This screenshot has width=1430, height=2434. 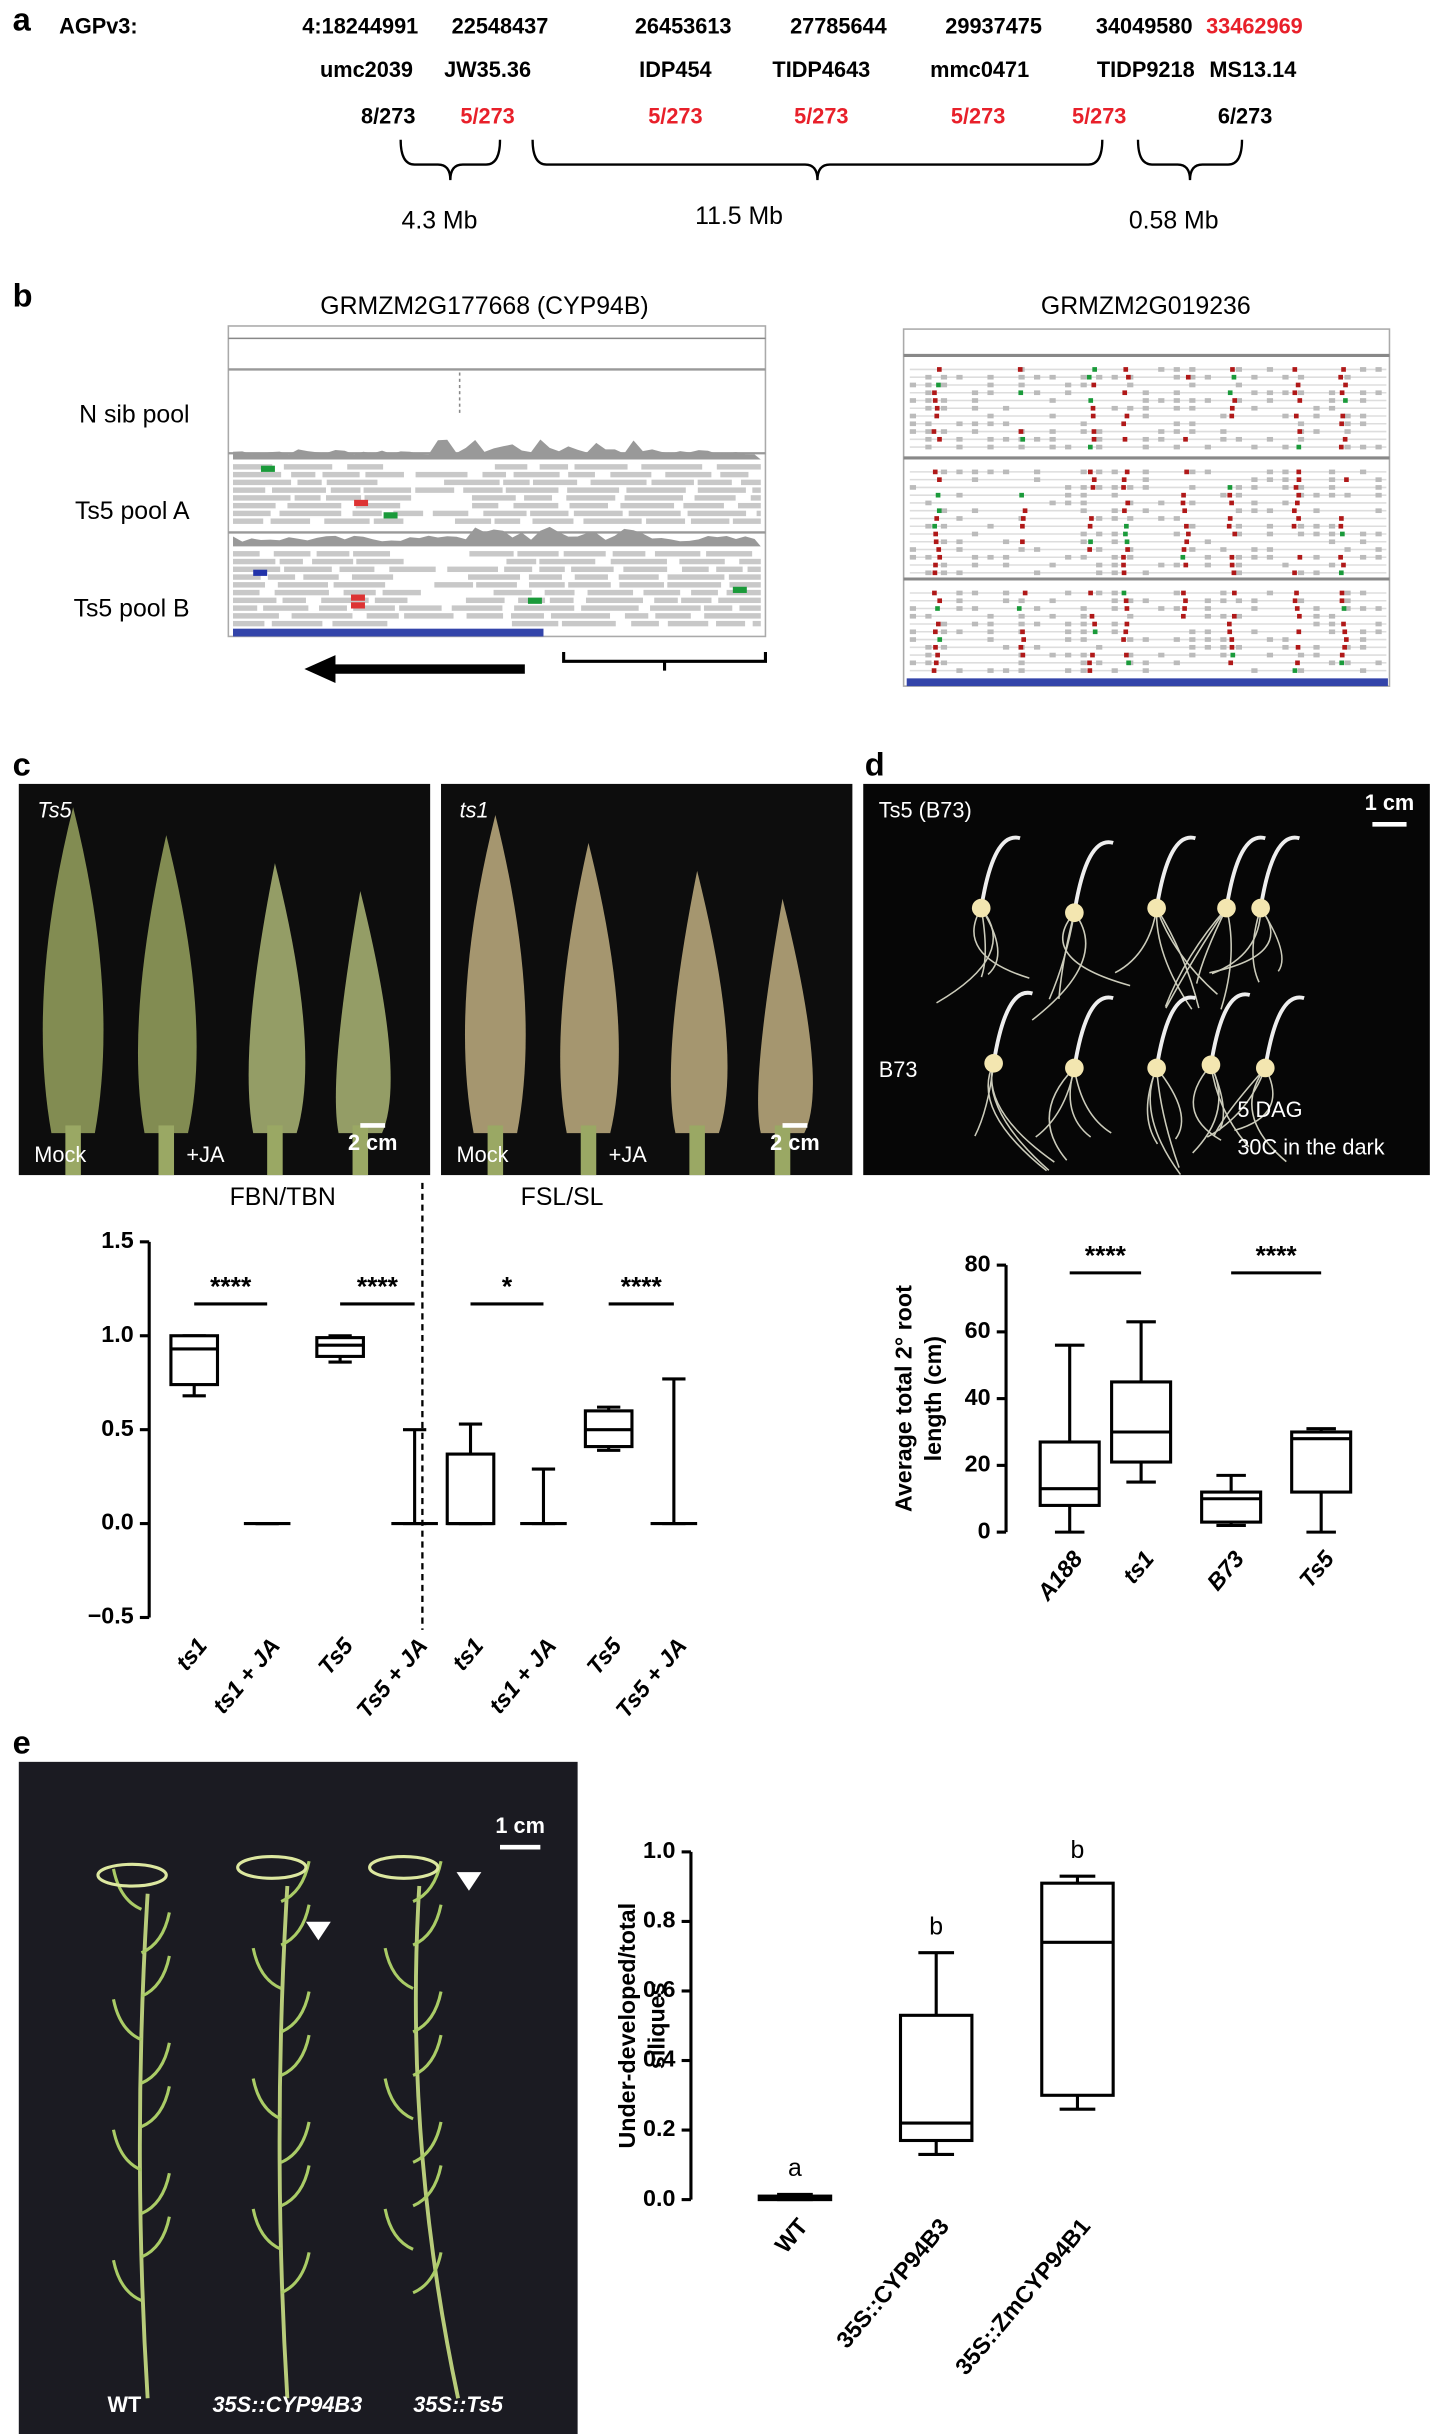 I want to click on gene-model, so click(x=388, y=632).